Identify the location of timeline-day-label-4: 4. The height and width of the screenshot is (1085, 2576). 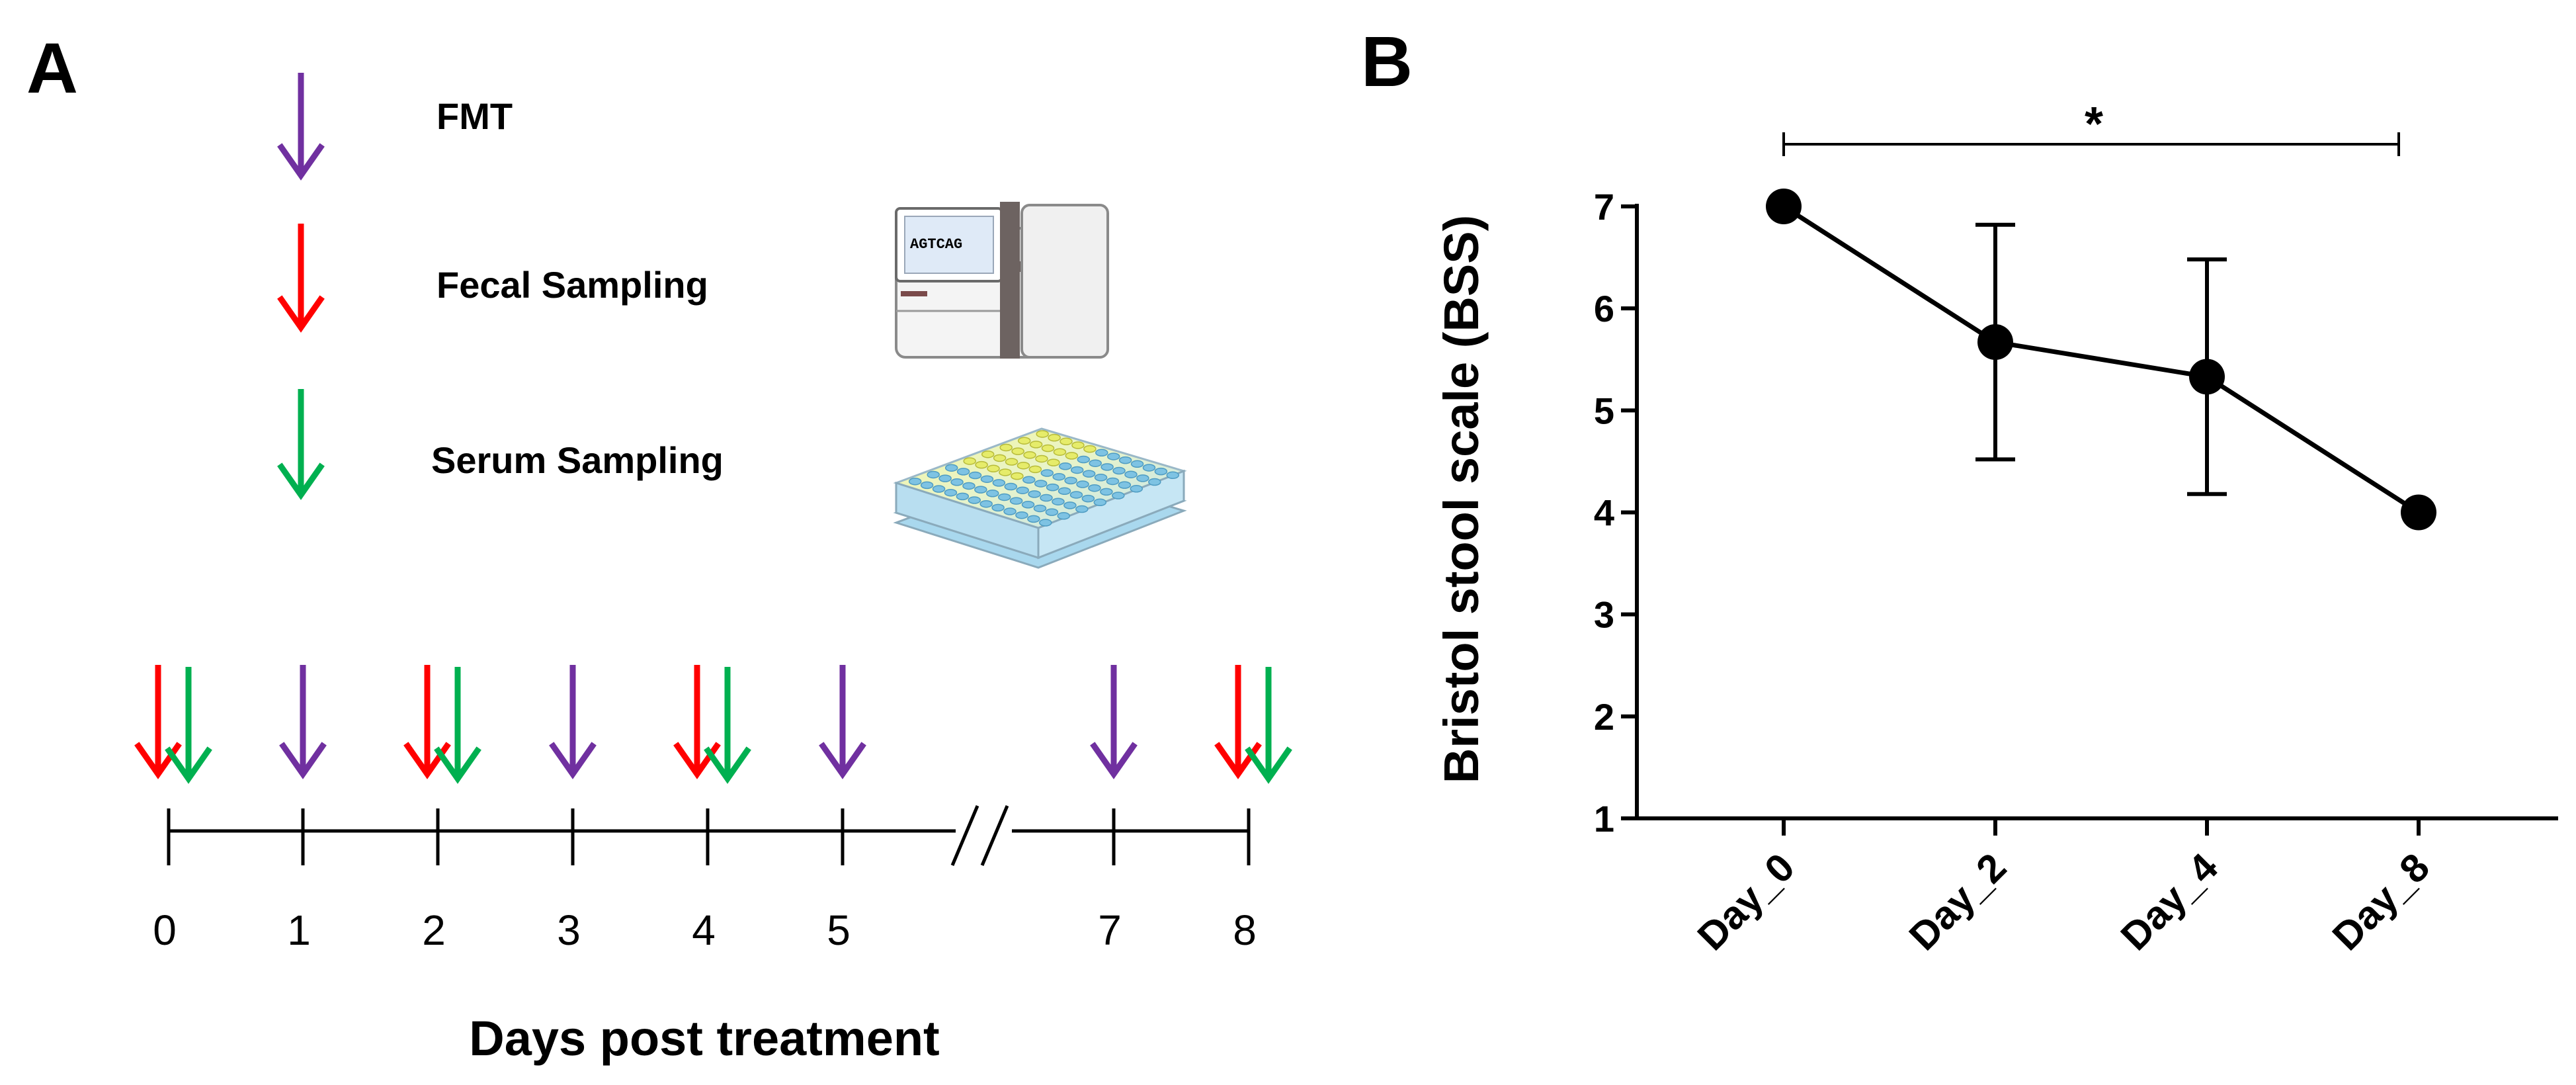
(704, 930).